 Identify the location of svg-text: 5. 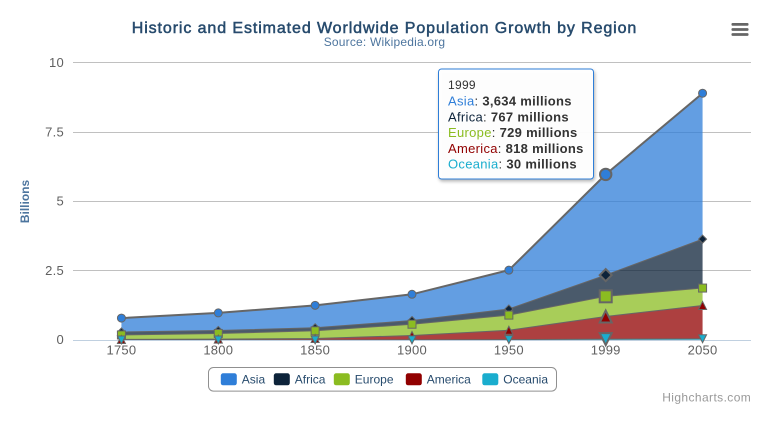
(60, 201).